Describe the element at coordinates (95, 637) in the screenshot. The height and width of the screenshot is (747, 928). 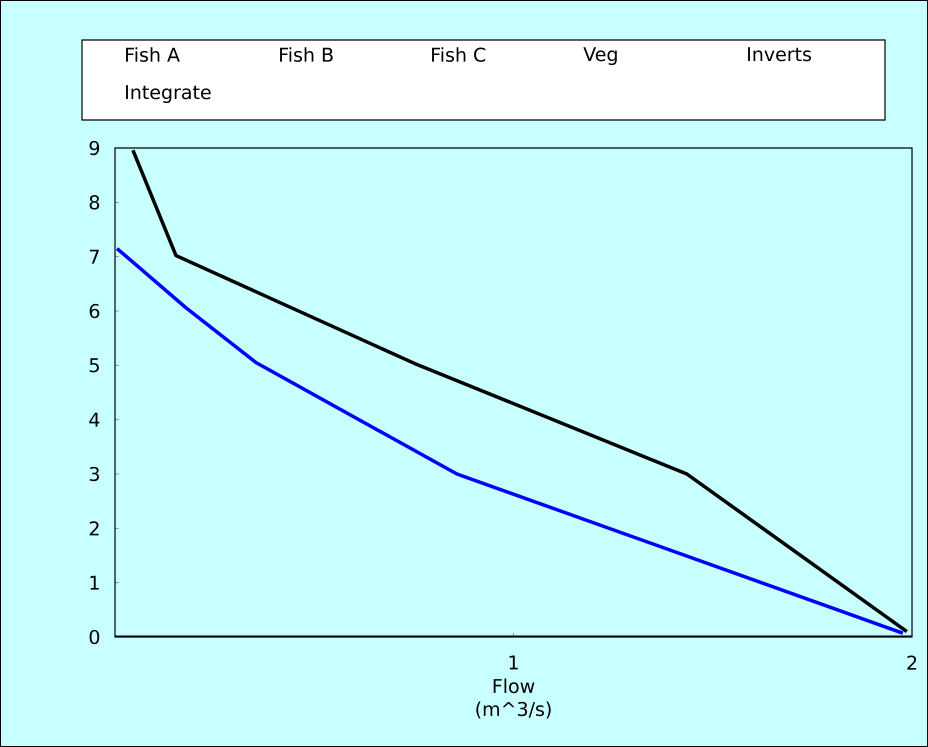
I see `y-tick-label: 0` at that location.